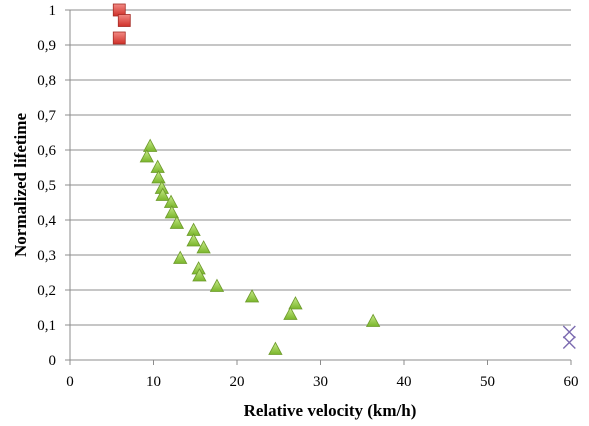 The image size is (589, 426). Describe the element at coordinates (330, 410) in the screenshot. I see `x-axis-title: Relative velocity (km/h)` at that location.